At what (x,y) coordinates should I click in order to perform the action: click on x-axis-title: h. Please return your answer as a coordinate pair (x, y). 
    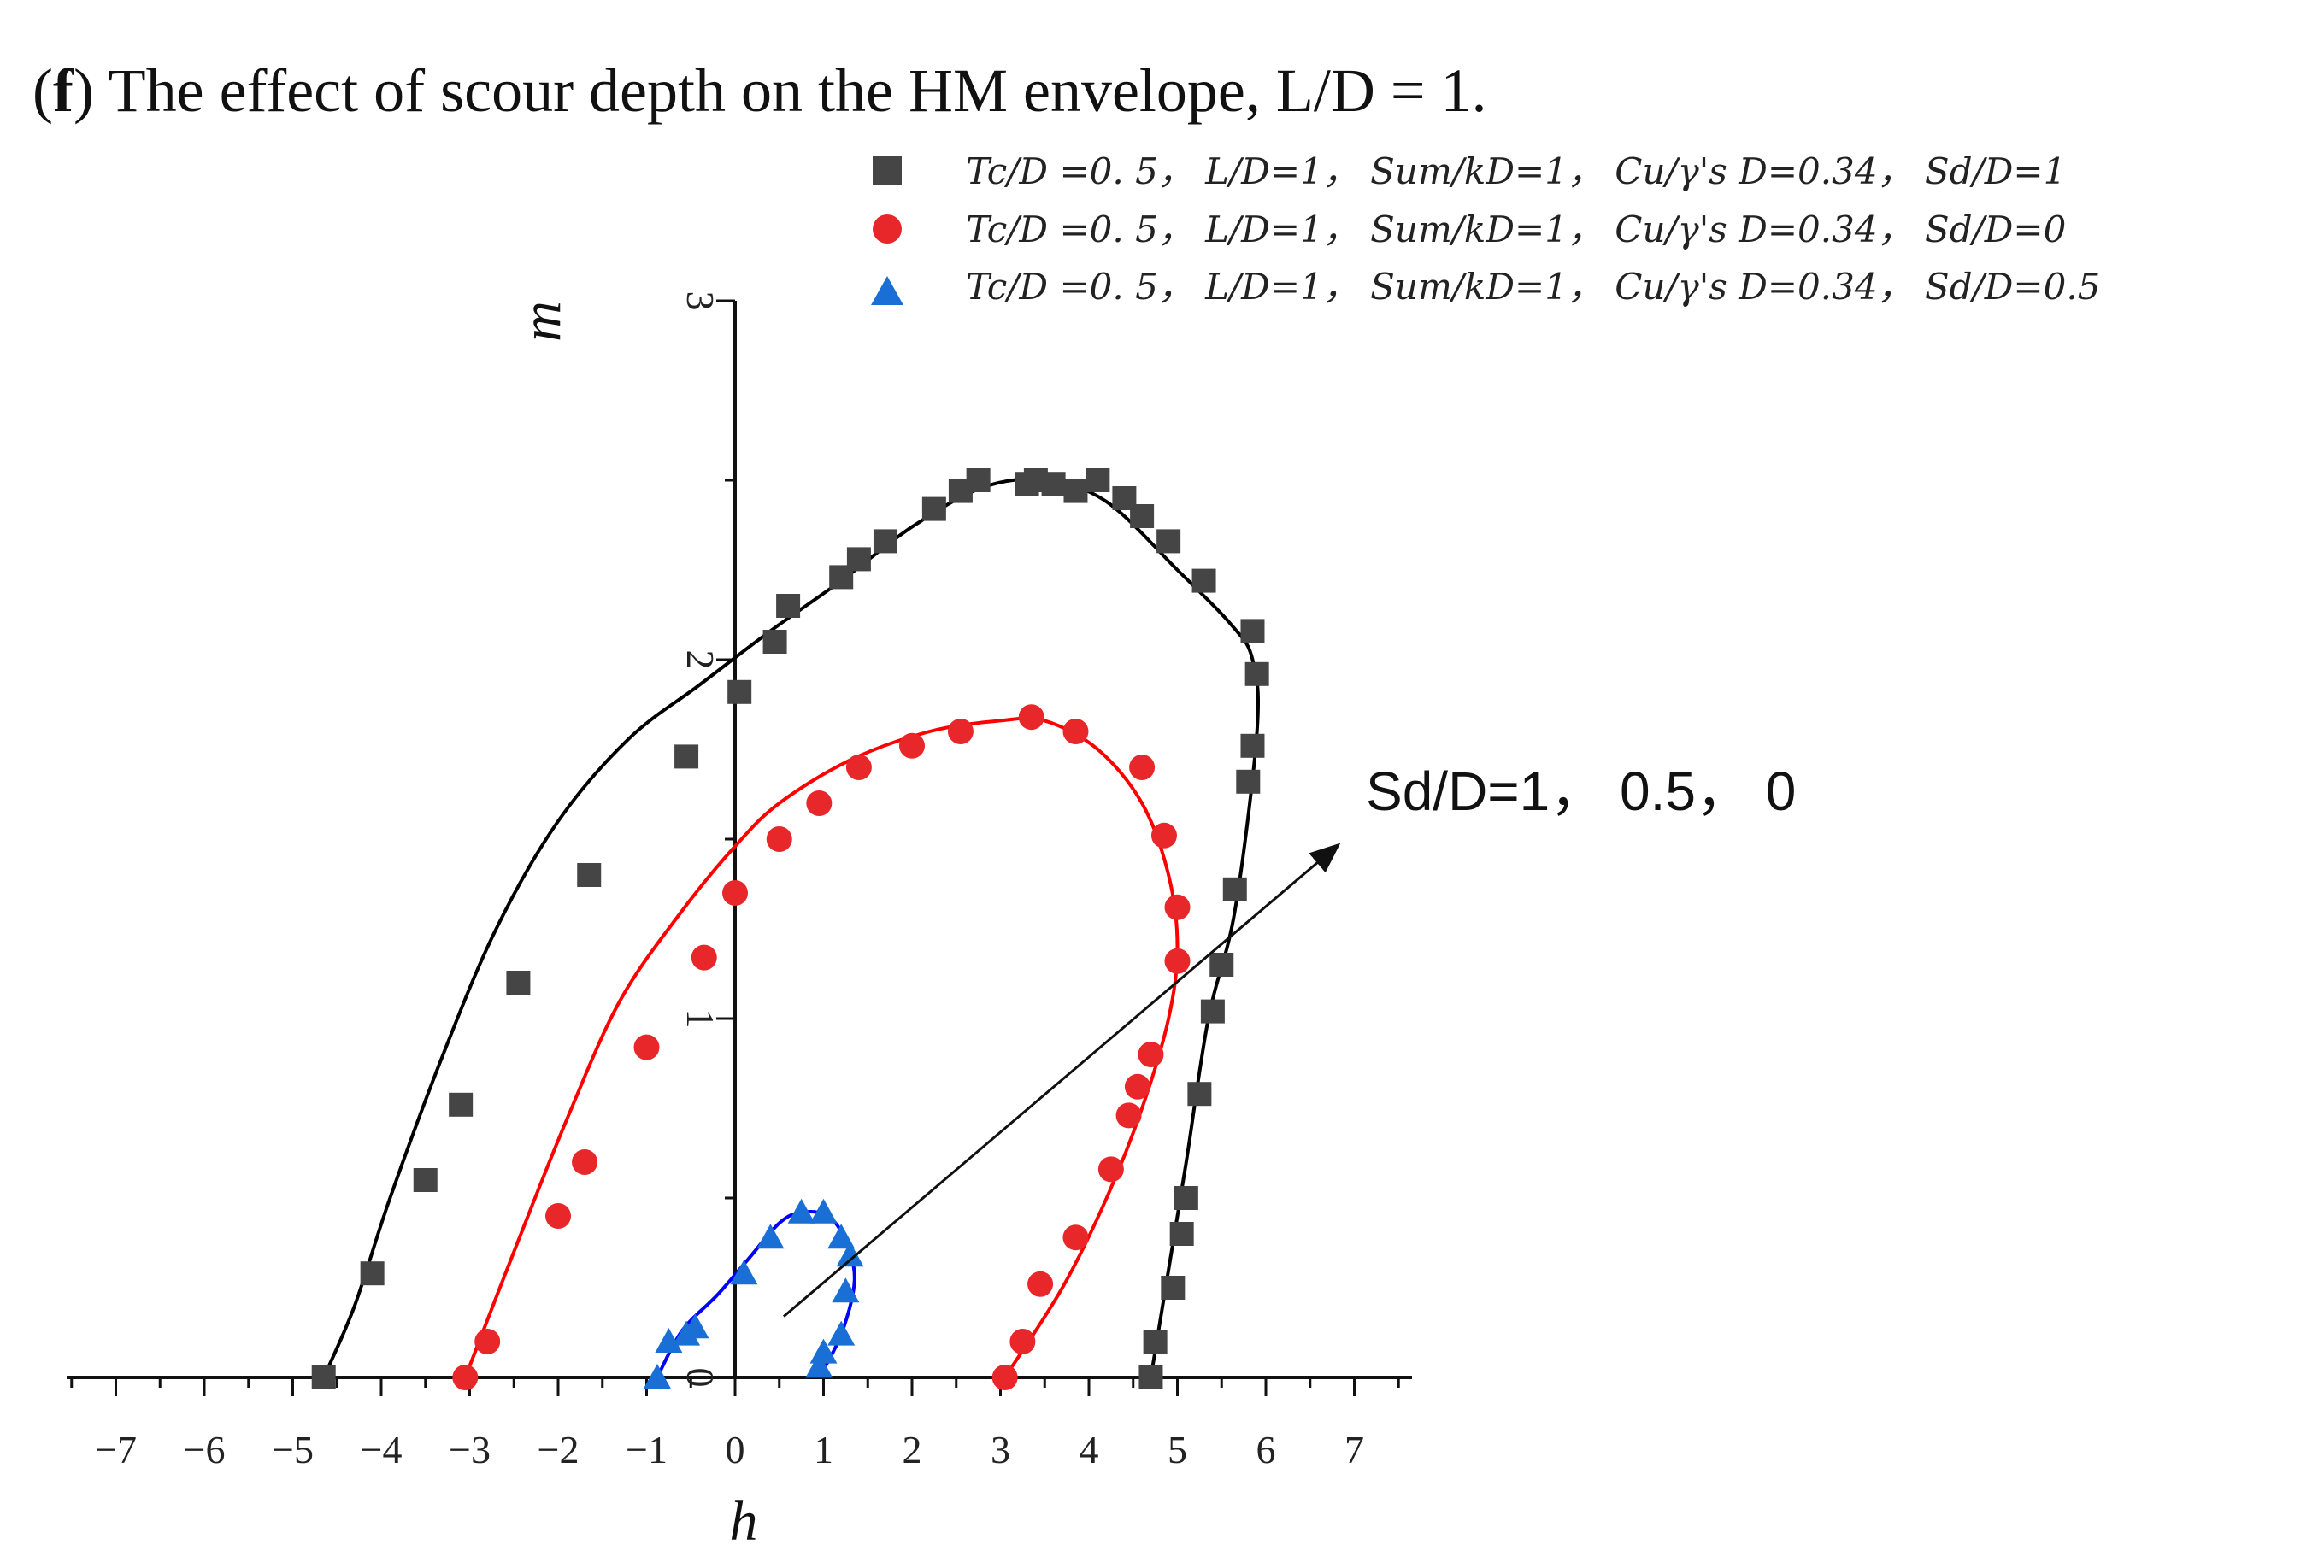
    Looking at the image, I should click on (744, 1521).